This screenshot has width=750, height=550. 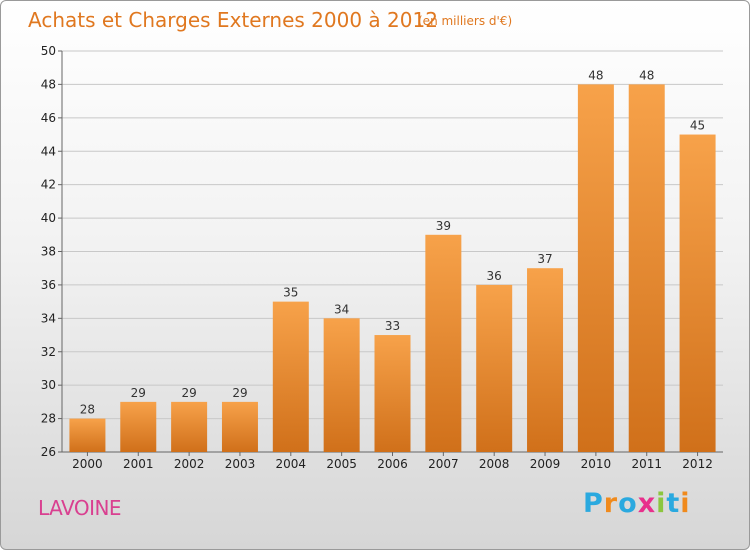 What do you see at coordinates (48, 185) in the screenshot?
I see `y-tick-label: 42` at bounding box center [48, 185].